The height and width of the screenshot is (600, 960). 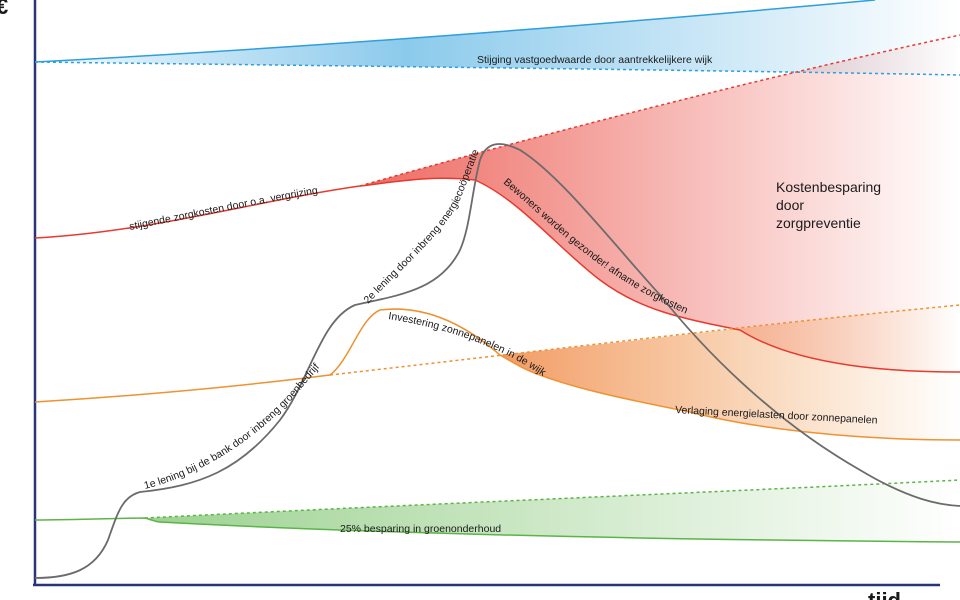 What do you see at coordinates (552, 511) in the screenshot?
I see `green-maintenance-savings-area` at bounding box center [552, 511].